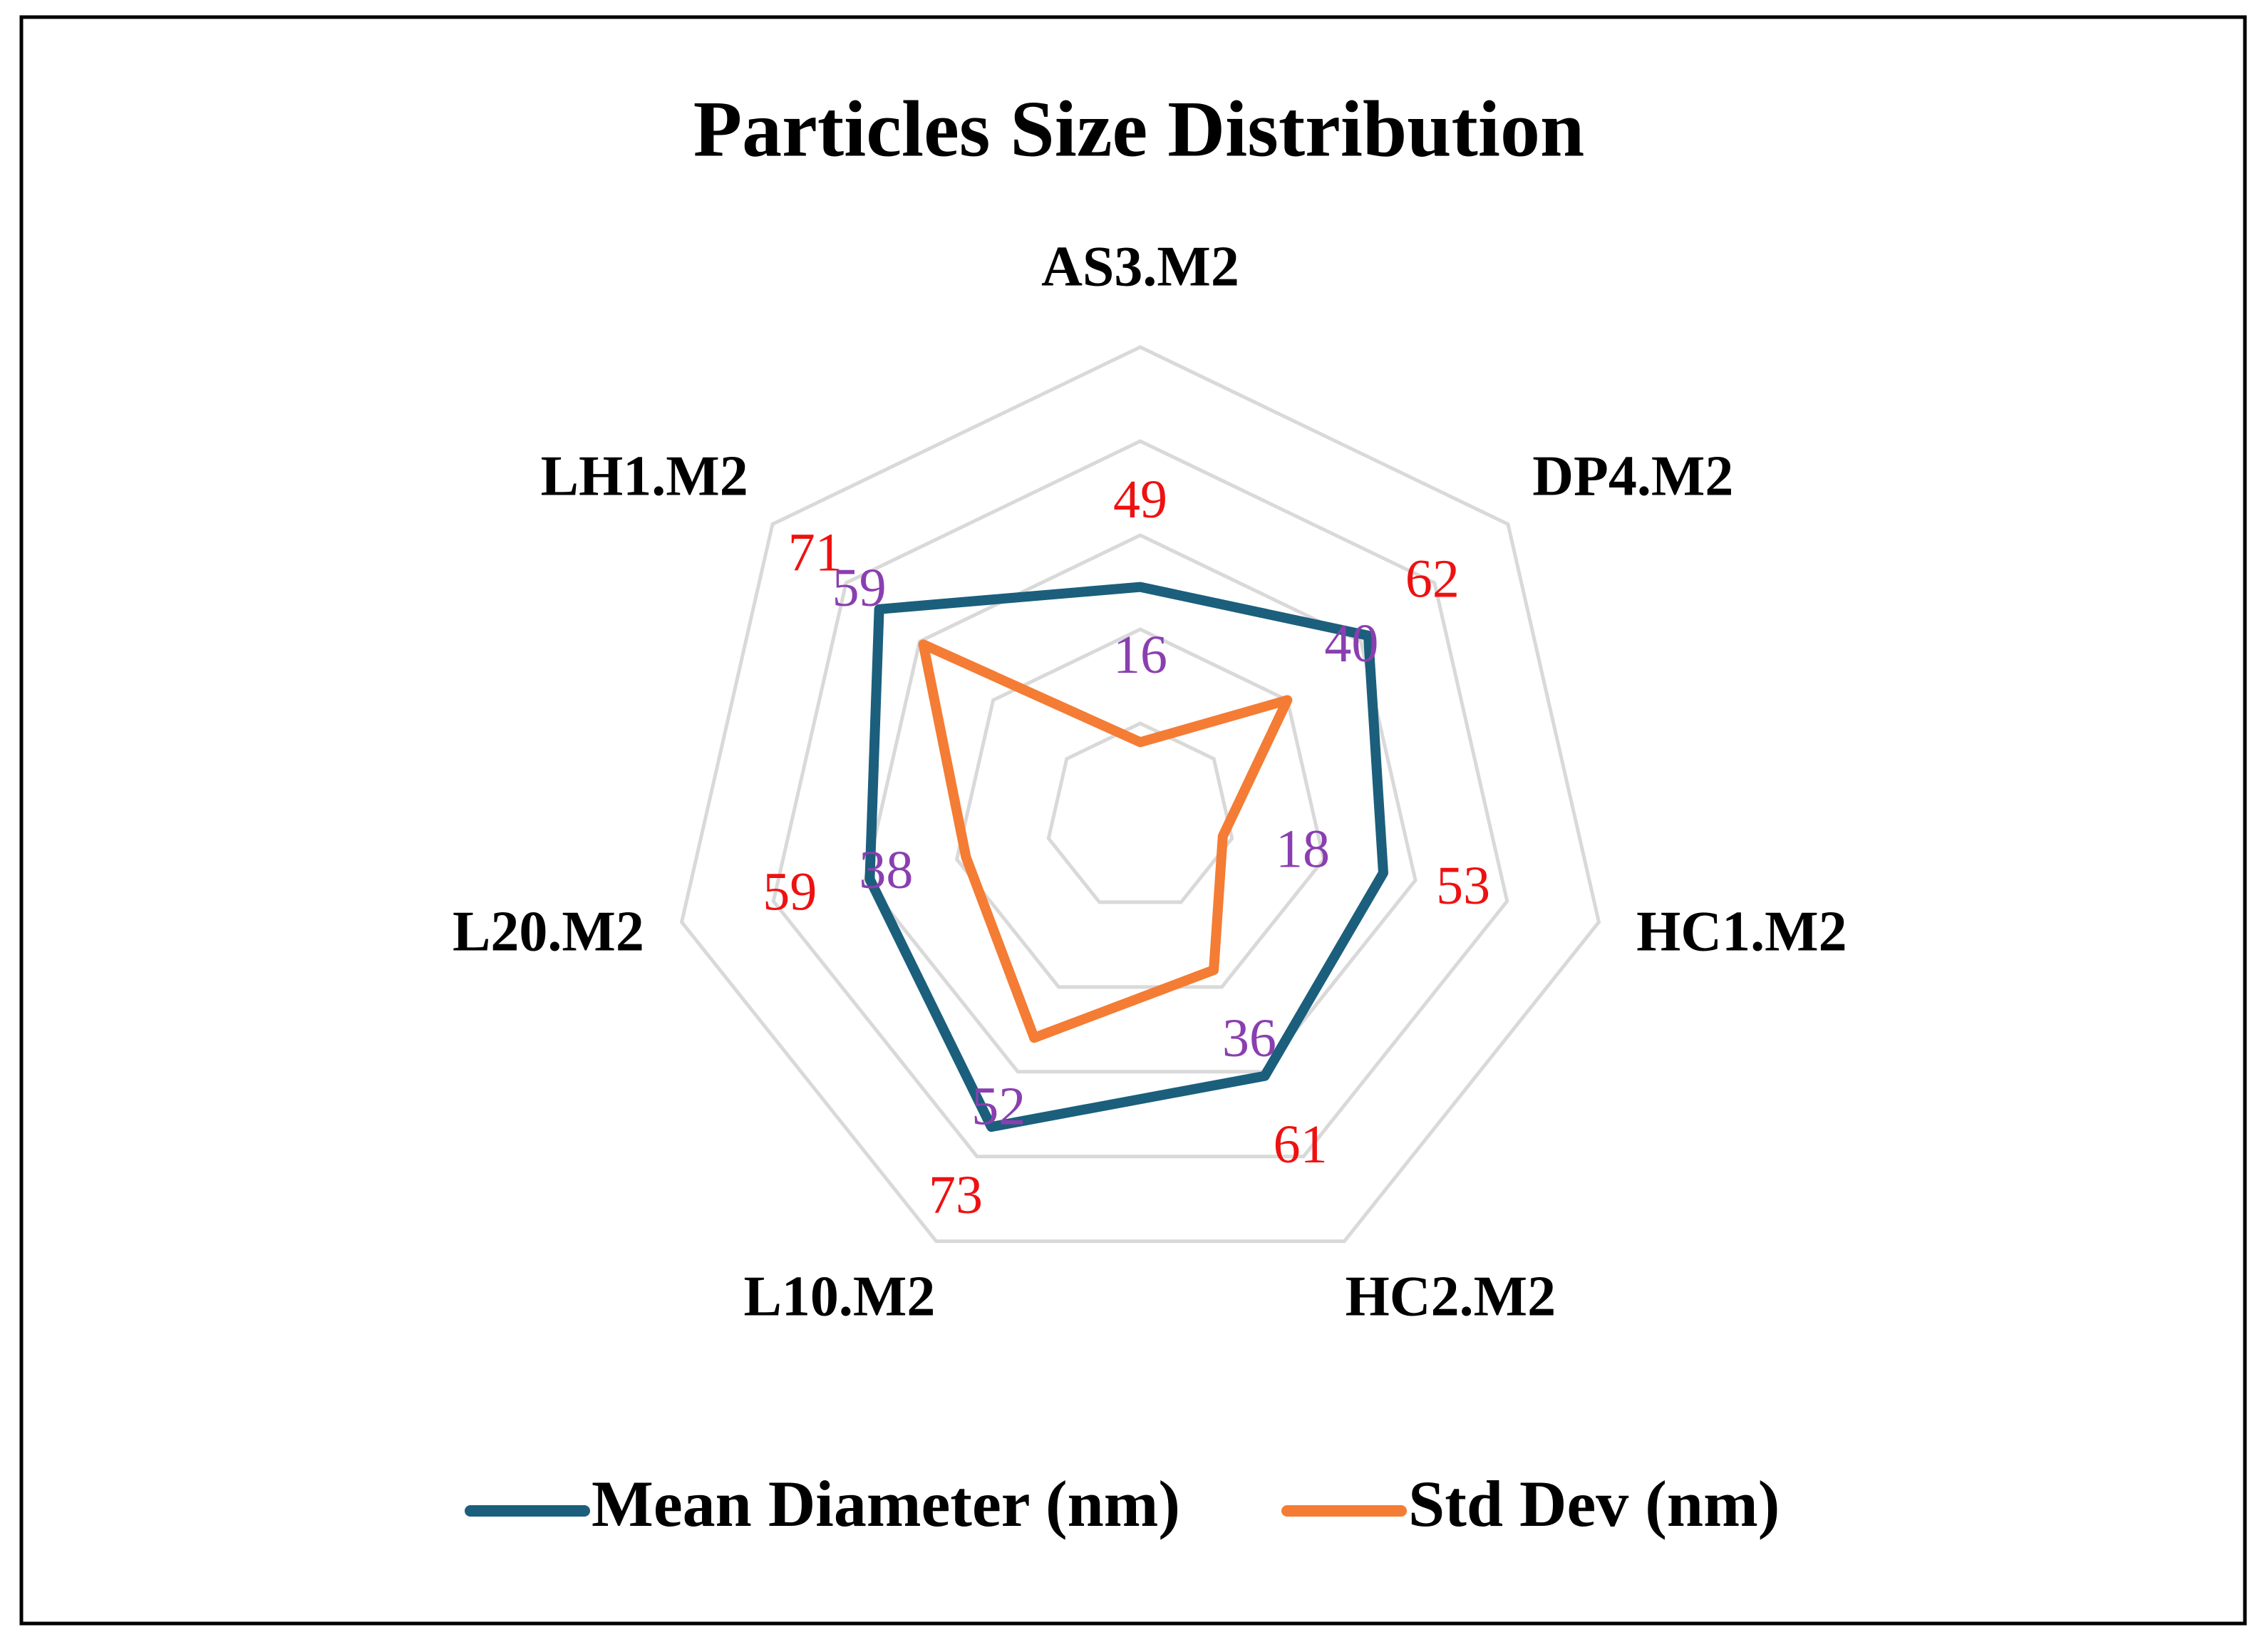  Describe the element at coordinates (1632, 476) in the screenshot. I see `category-label: DP4.M2` at that location.